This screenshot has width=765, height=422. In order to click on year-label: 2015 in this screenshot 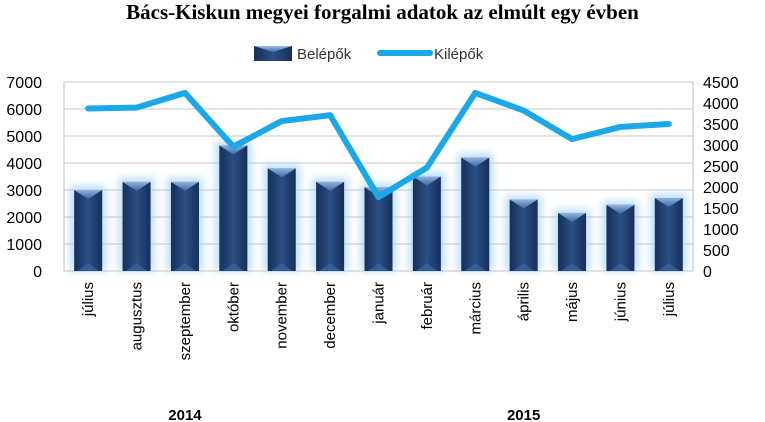, I will do `click(523, 414)`.